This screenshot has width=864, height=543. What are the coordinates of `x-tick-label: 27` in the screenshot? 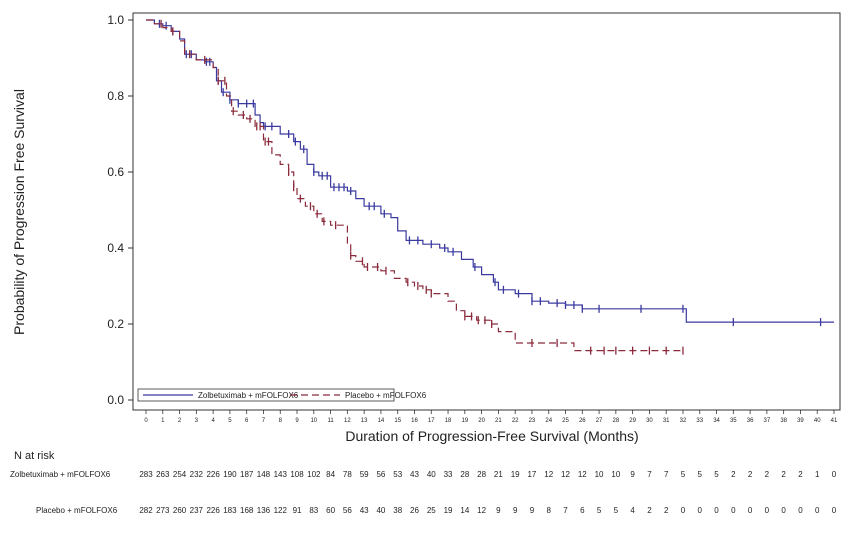 It's located at (599, 421).